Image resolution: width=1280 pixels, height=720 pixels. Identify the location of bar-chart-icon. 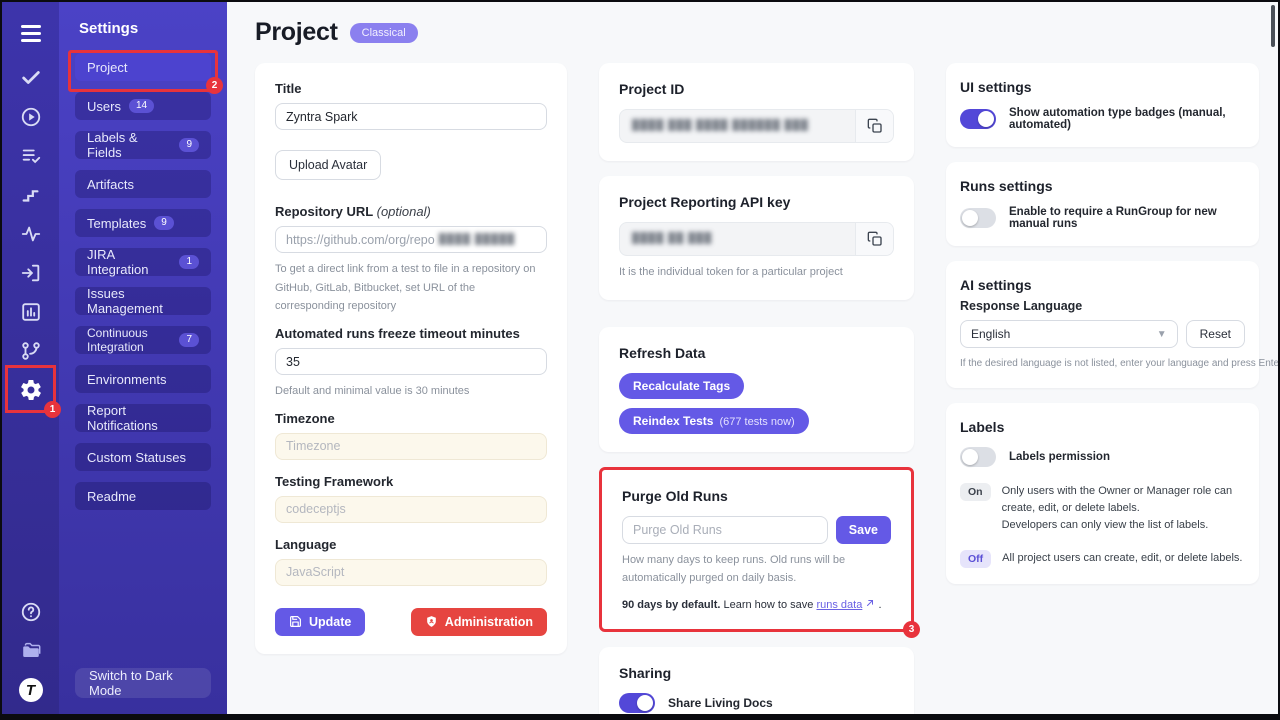
(31, 312).